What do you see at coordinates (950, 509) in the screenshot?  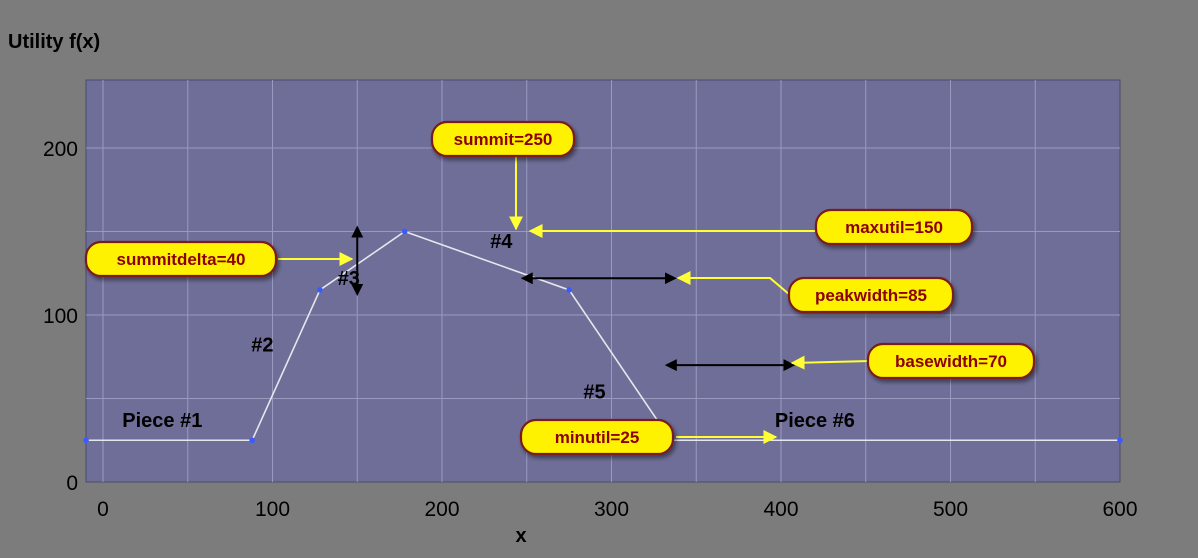 I see `x-tick-label: 500` at bounding box center [950, 509].